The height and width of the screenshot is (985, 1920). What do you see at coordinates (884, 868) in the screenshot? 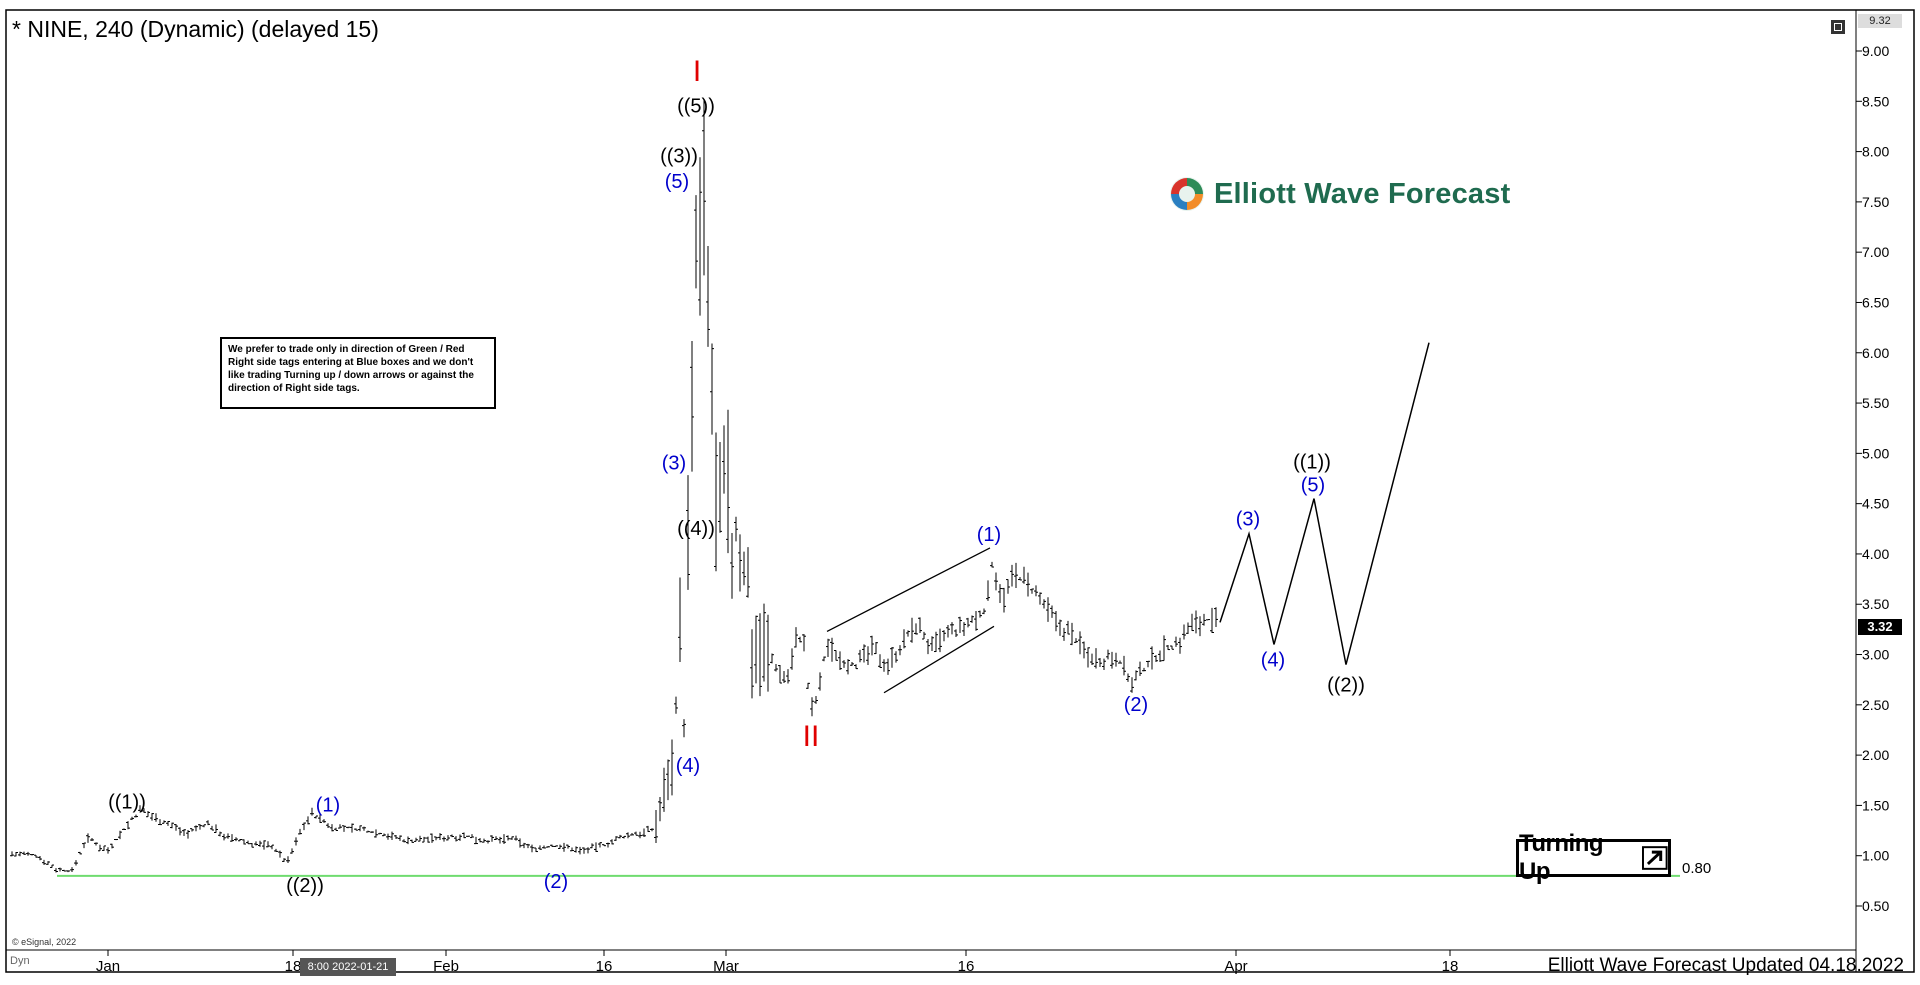
I see `support-line-group: 0.80` at bounding box center [884, 868].